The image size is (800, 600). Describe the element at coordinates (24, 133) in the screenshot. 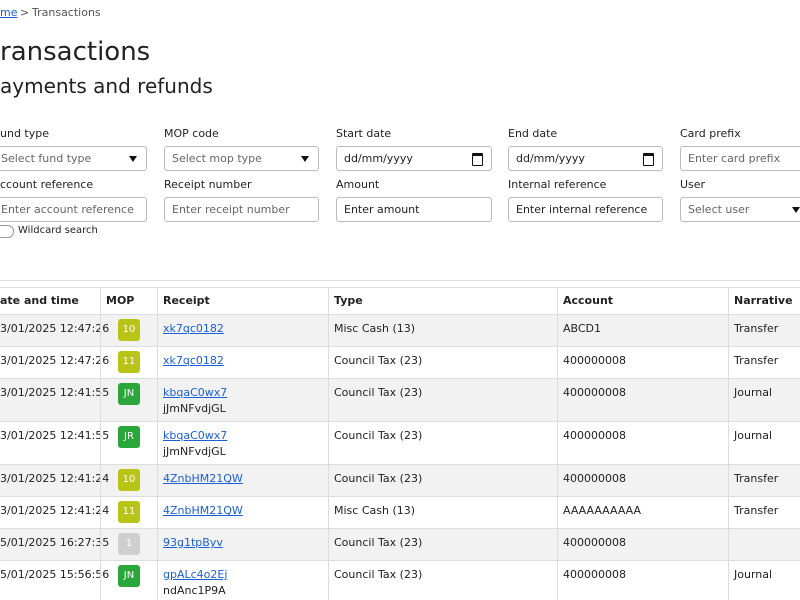

I see `filter-label: und type` at that location.